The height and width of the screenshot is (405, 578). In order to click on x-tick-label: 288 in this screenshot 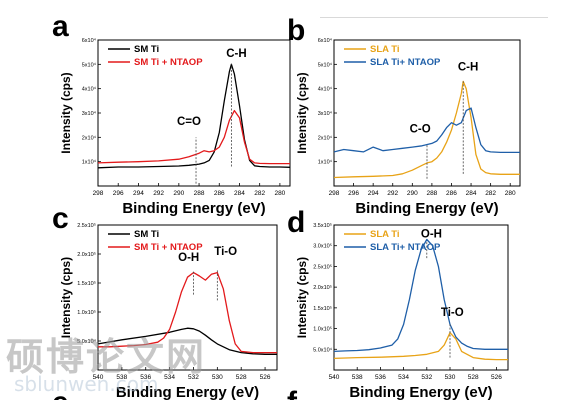, I will do `click(431, 193)`.